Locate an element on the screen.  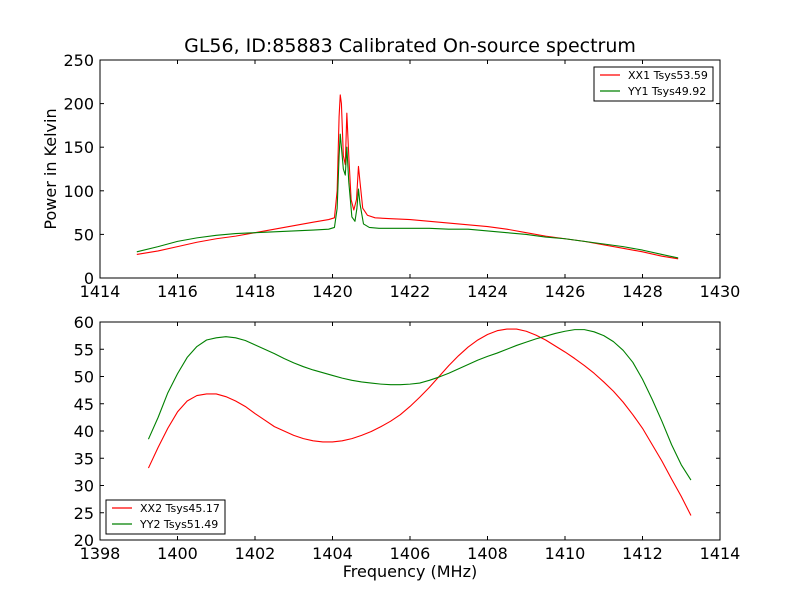
chart-1-y-tick-label: 50 is located at coordinates (84, 377).